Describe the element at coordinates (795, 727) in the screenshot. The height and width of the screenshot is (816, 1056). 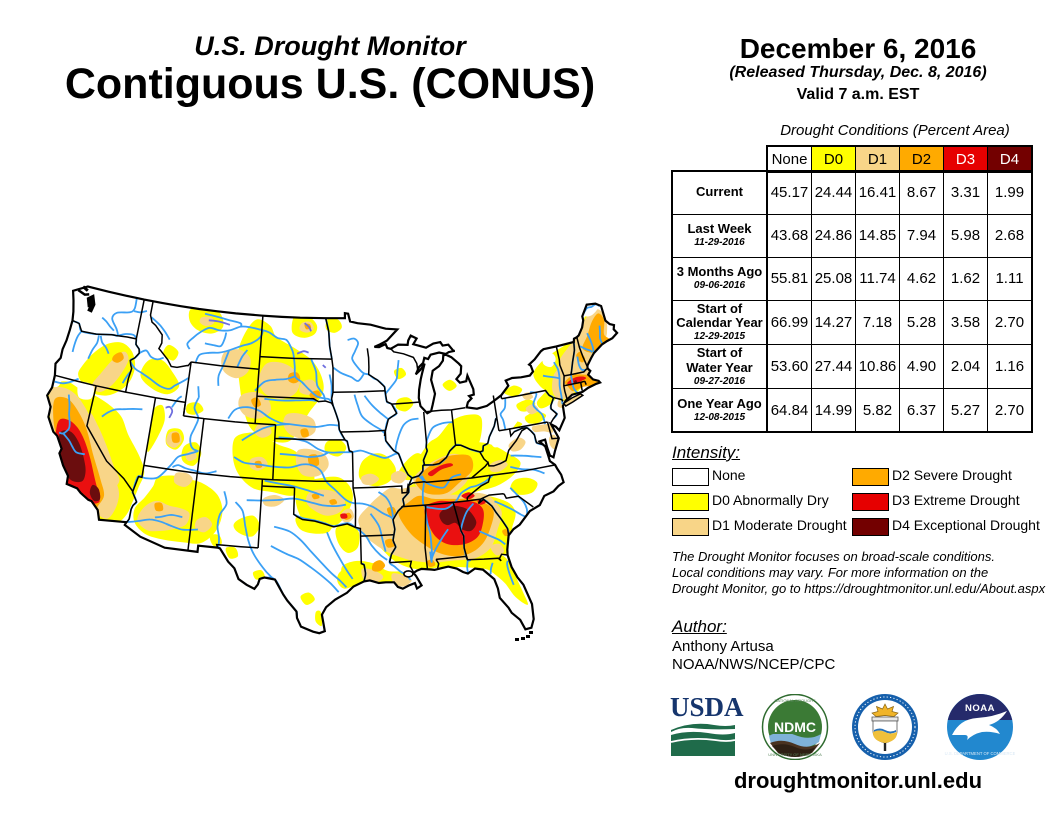
I see `svg-text: NDMC` at that location.